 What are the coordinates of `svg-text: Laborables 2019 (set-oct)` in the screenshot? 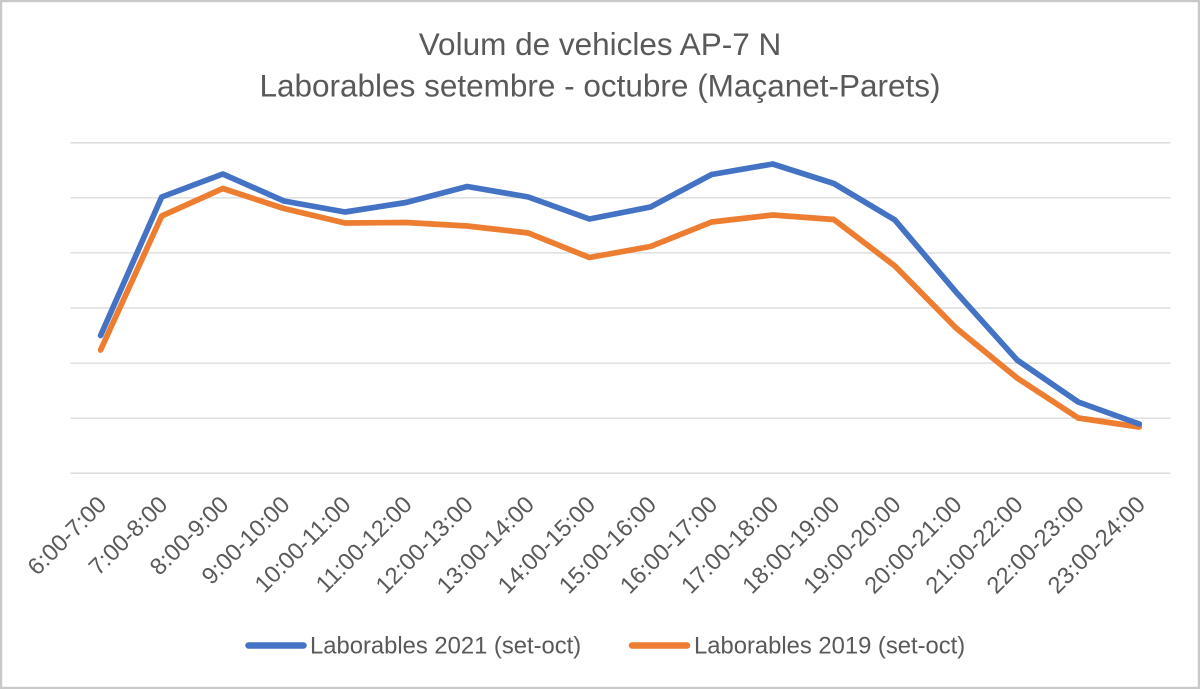 It's located at (829, 646).